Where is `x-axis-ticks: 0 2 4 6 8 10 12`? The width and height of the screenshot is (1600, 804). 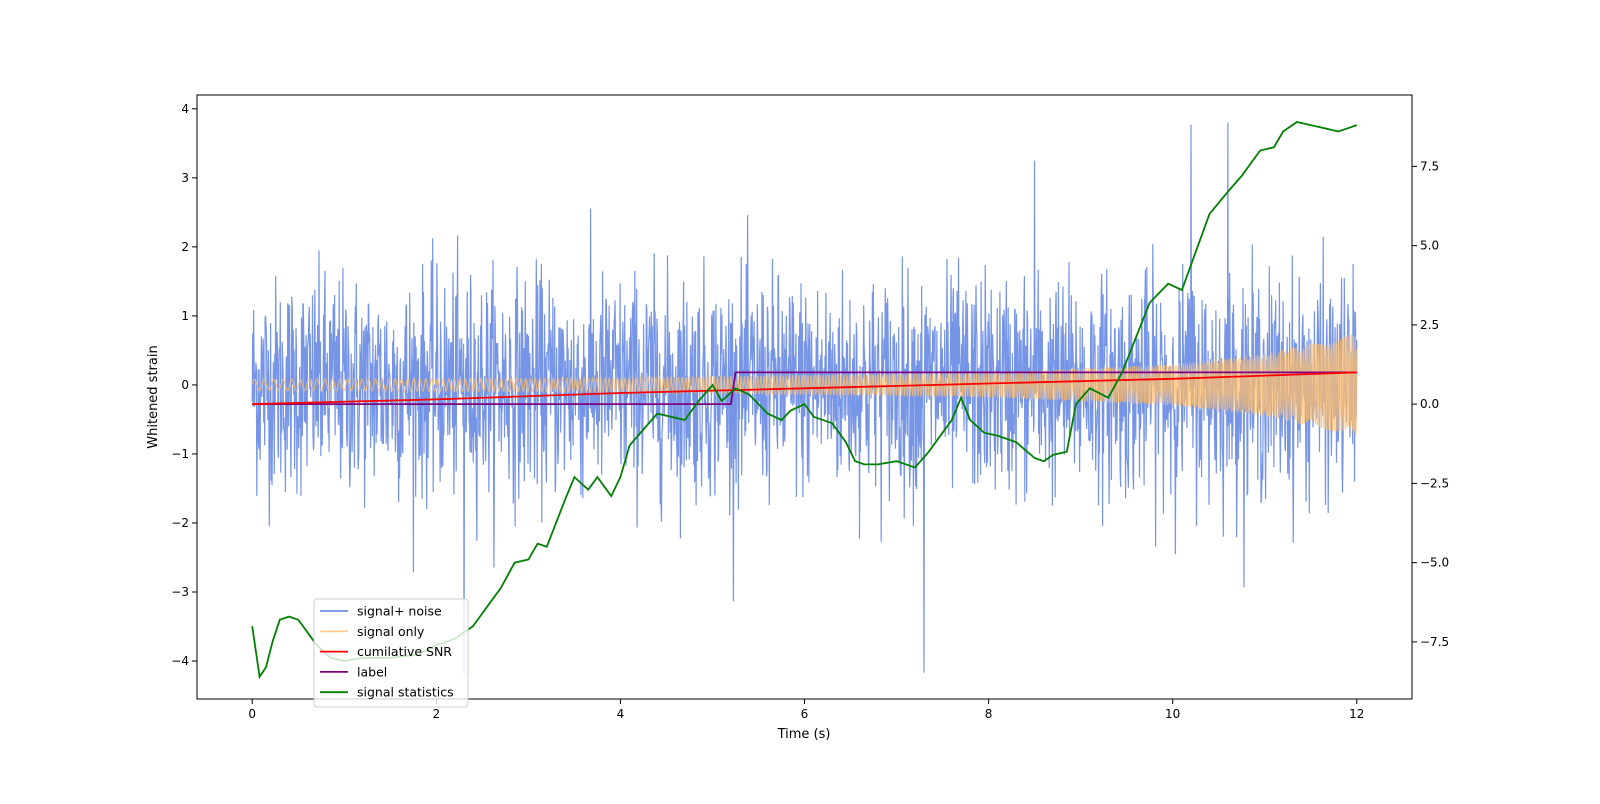 x-axis-ticks: 0 2 4 6 8 10 12 is located at coordinates (806, 710).